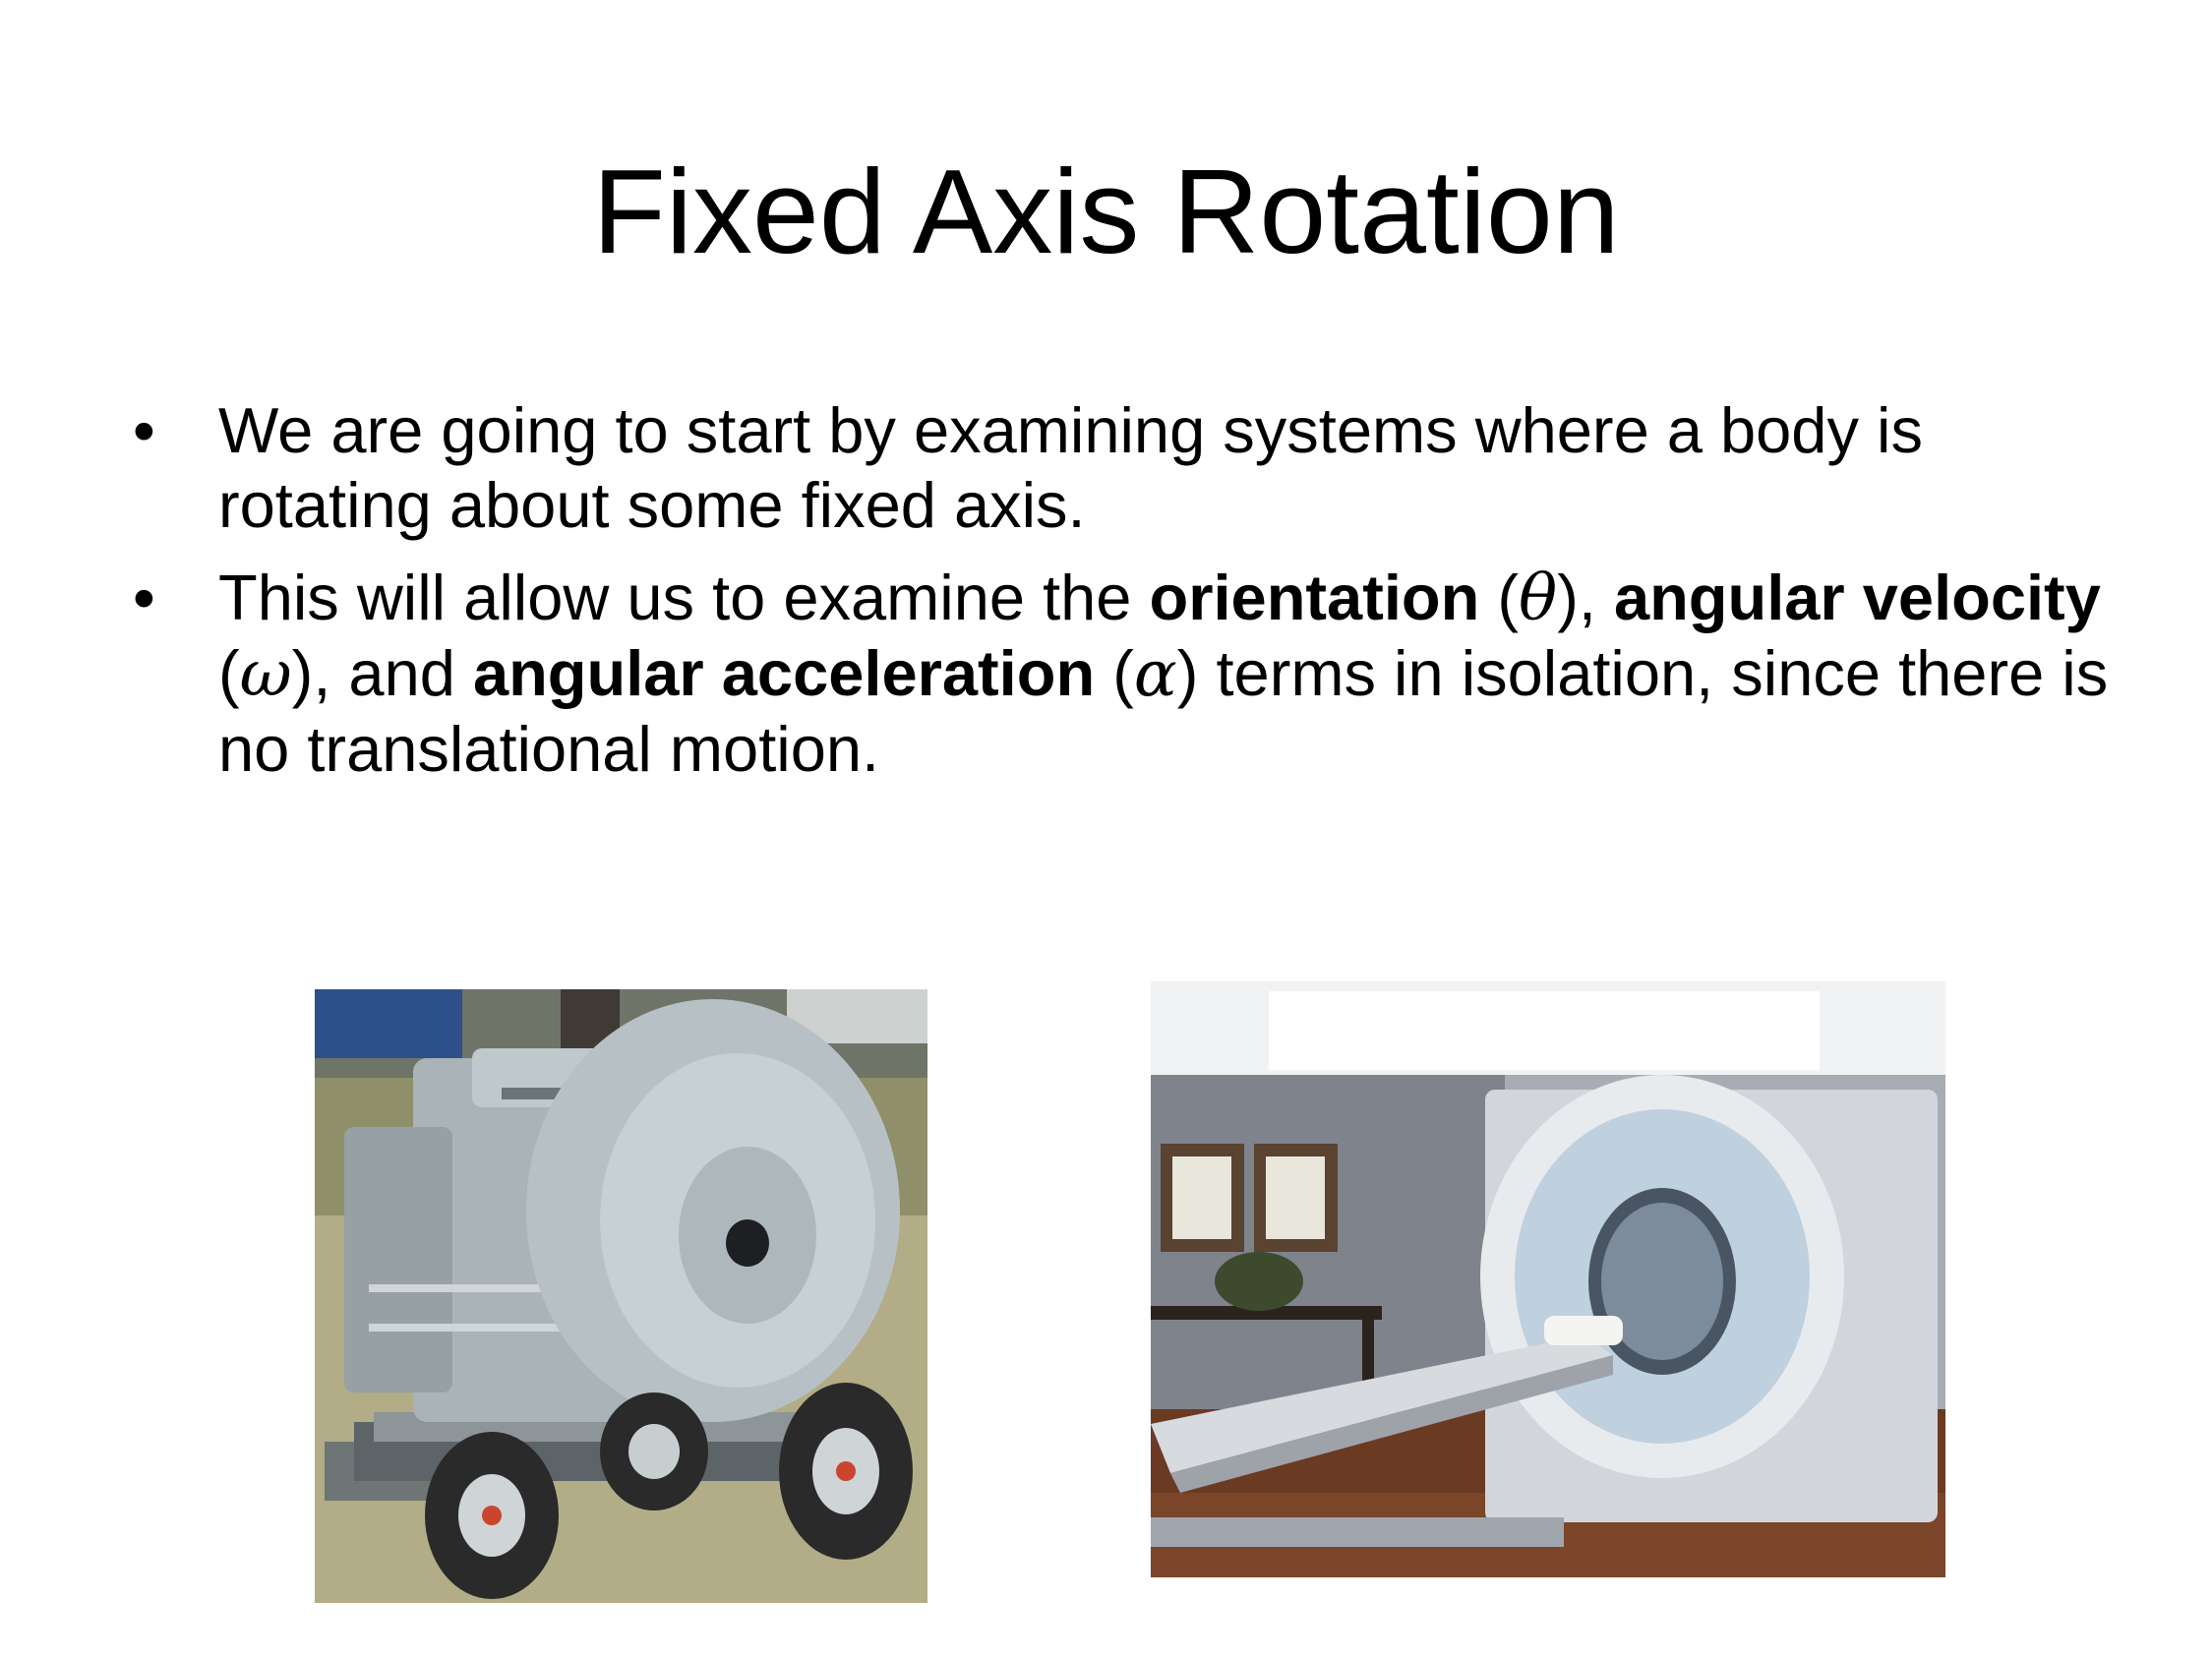 Image resolution: width=2212 pixels, height=1659 pixels. I want to click on bullet-text: This will allow us to examine the, so click(684, 597).